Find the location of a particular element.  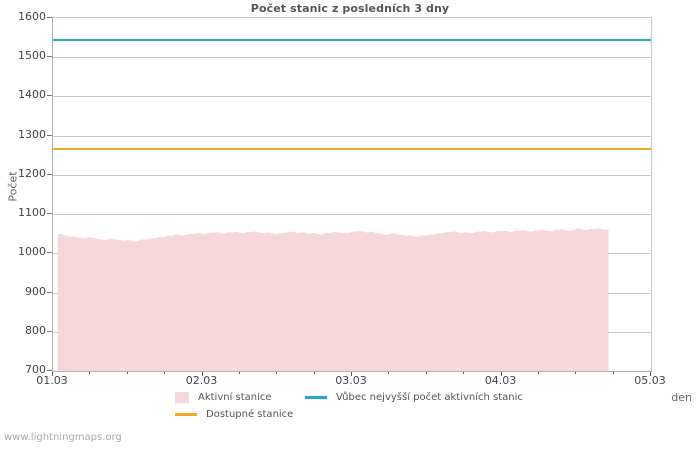

y-tick-label: 1500 is located at coordinates (32, 56).